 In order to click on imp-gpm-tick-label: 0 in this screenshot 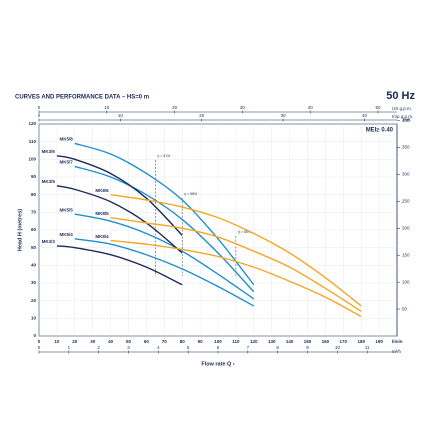, I will do `click(39, 115)`.